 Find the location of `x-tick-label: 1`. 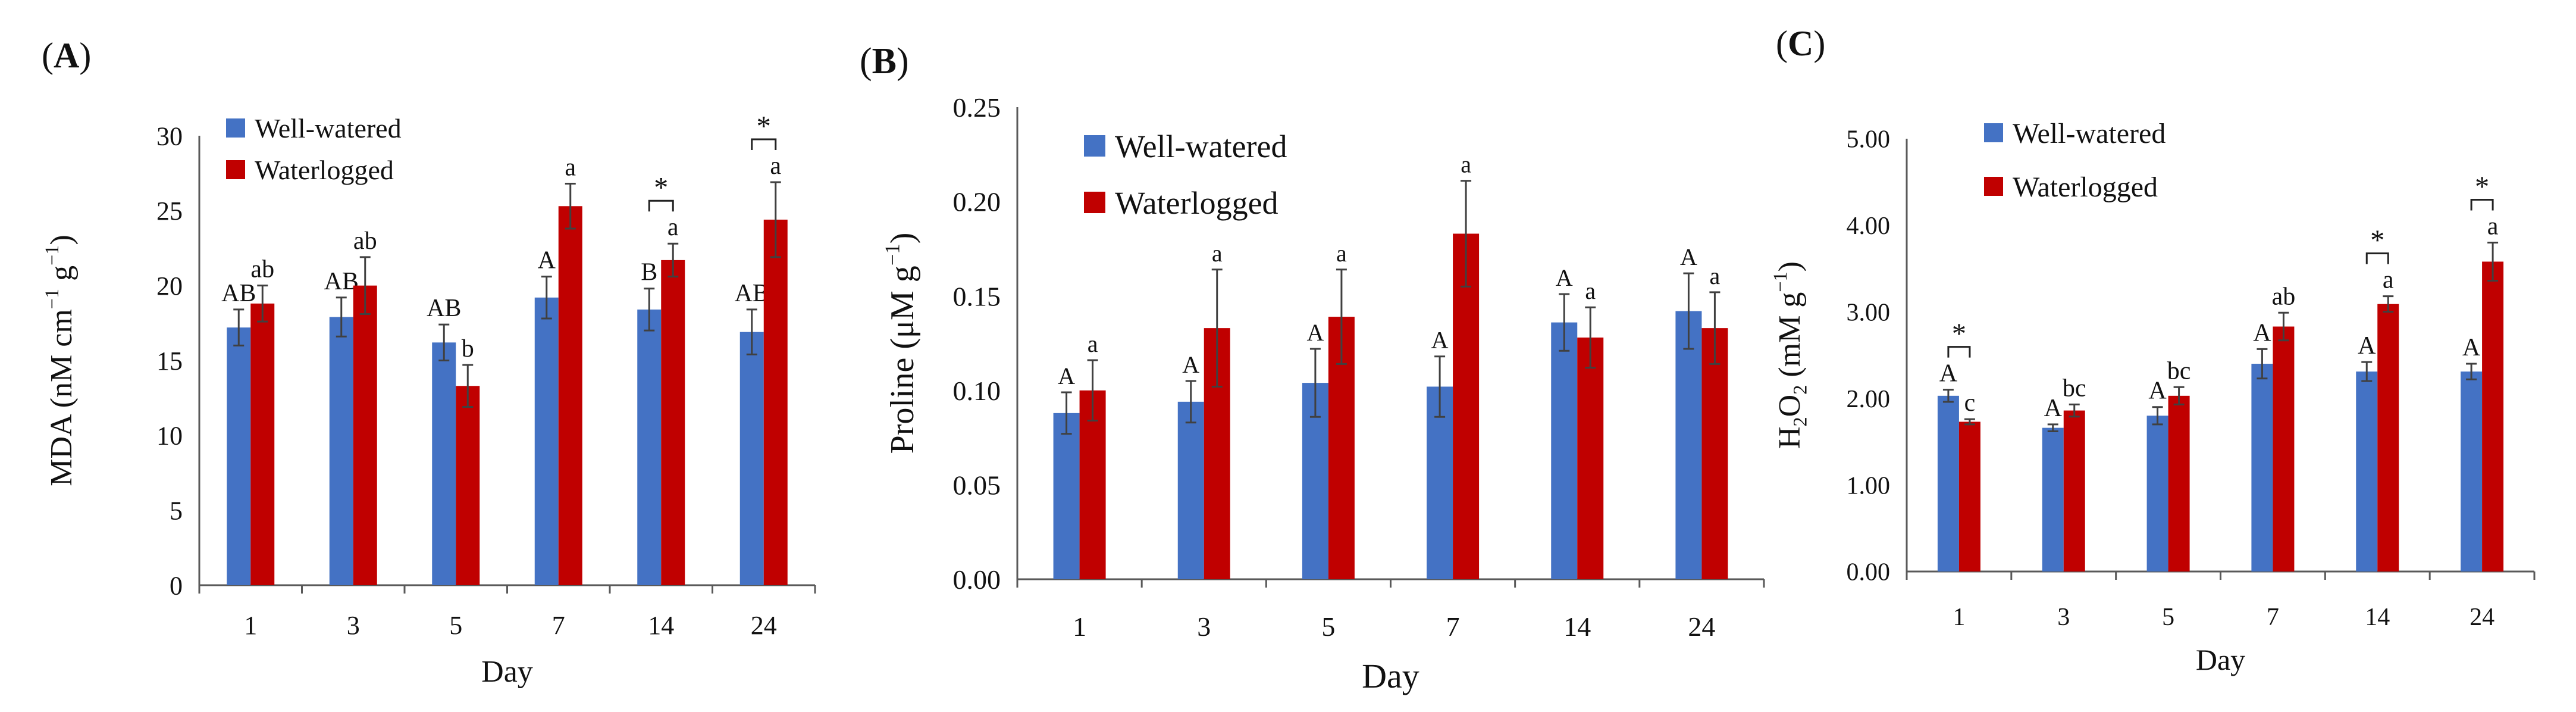

x-tick-label: 1 is located at coordinates (250, 625).